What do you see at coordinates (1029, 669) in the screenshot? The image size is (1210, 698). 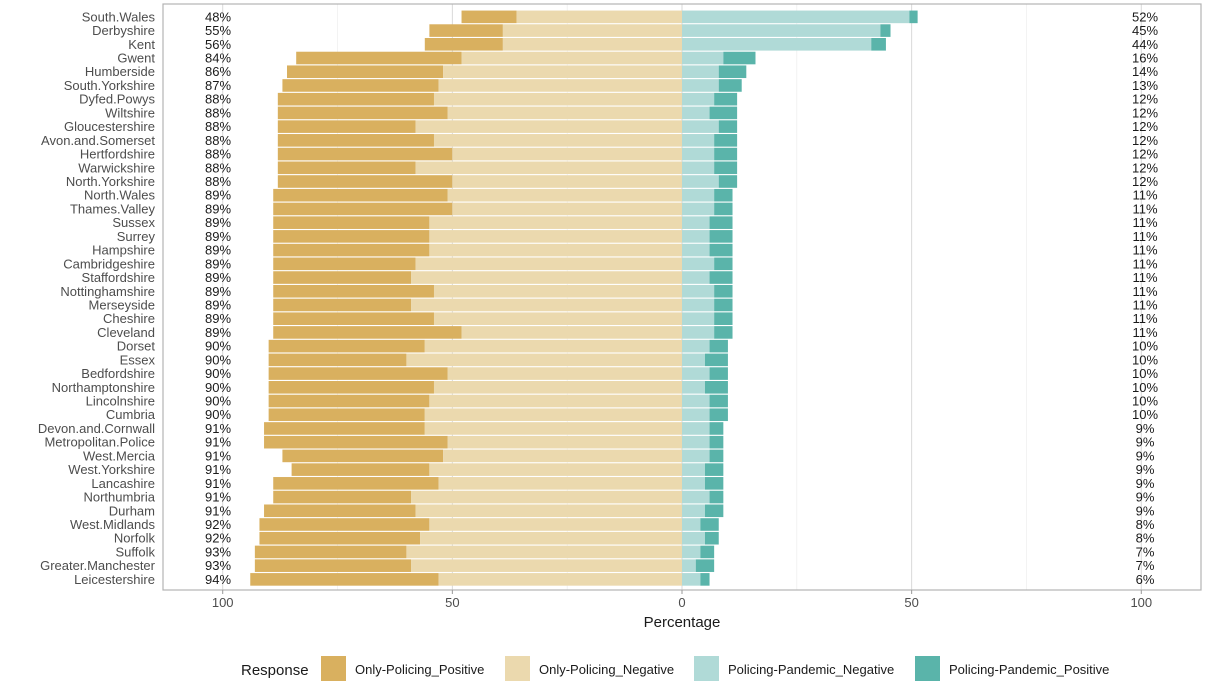 I see `legend-entry-label: Policing-Pandemic_Positive` at bounding box center [1029, 669].